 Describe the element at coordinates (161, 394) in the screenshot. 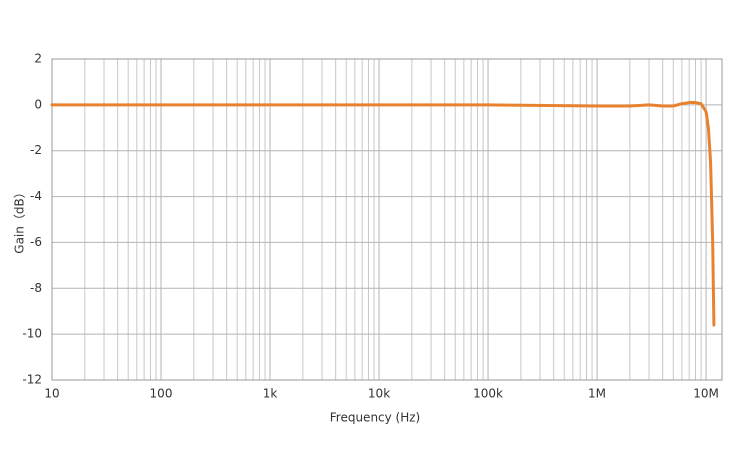

I see `x-tick-label: 100` at that location.